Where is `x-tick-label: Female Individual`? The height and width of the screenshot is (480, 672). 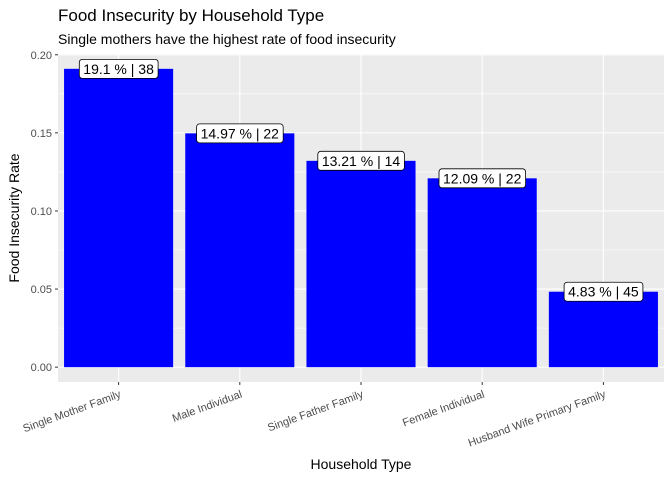
x-tick-label: Female Individual is located at coordinates (443, 409).